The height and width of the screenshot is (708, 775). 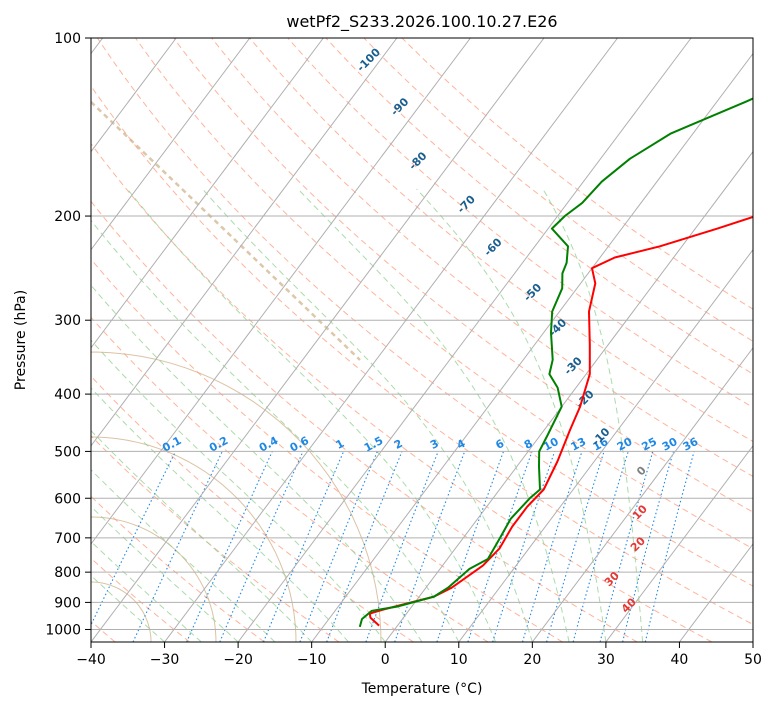 What do you see at coordinates (625, 444) in the screenshot?
I see `mixing-ratio-label: 20` at bounding box center [625, 444].